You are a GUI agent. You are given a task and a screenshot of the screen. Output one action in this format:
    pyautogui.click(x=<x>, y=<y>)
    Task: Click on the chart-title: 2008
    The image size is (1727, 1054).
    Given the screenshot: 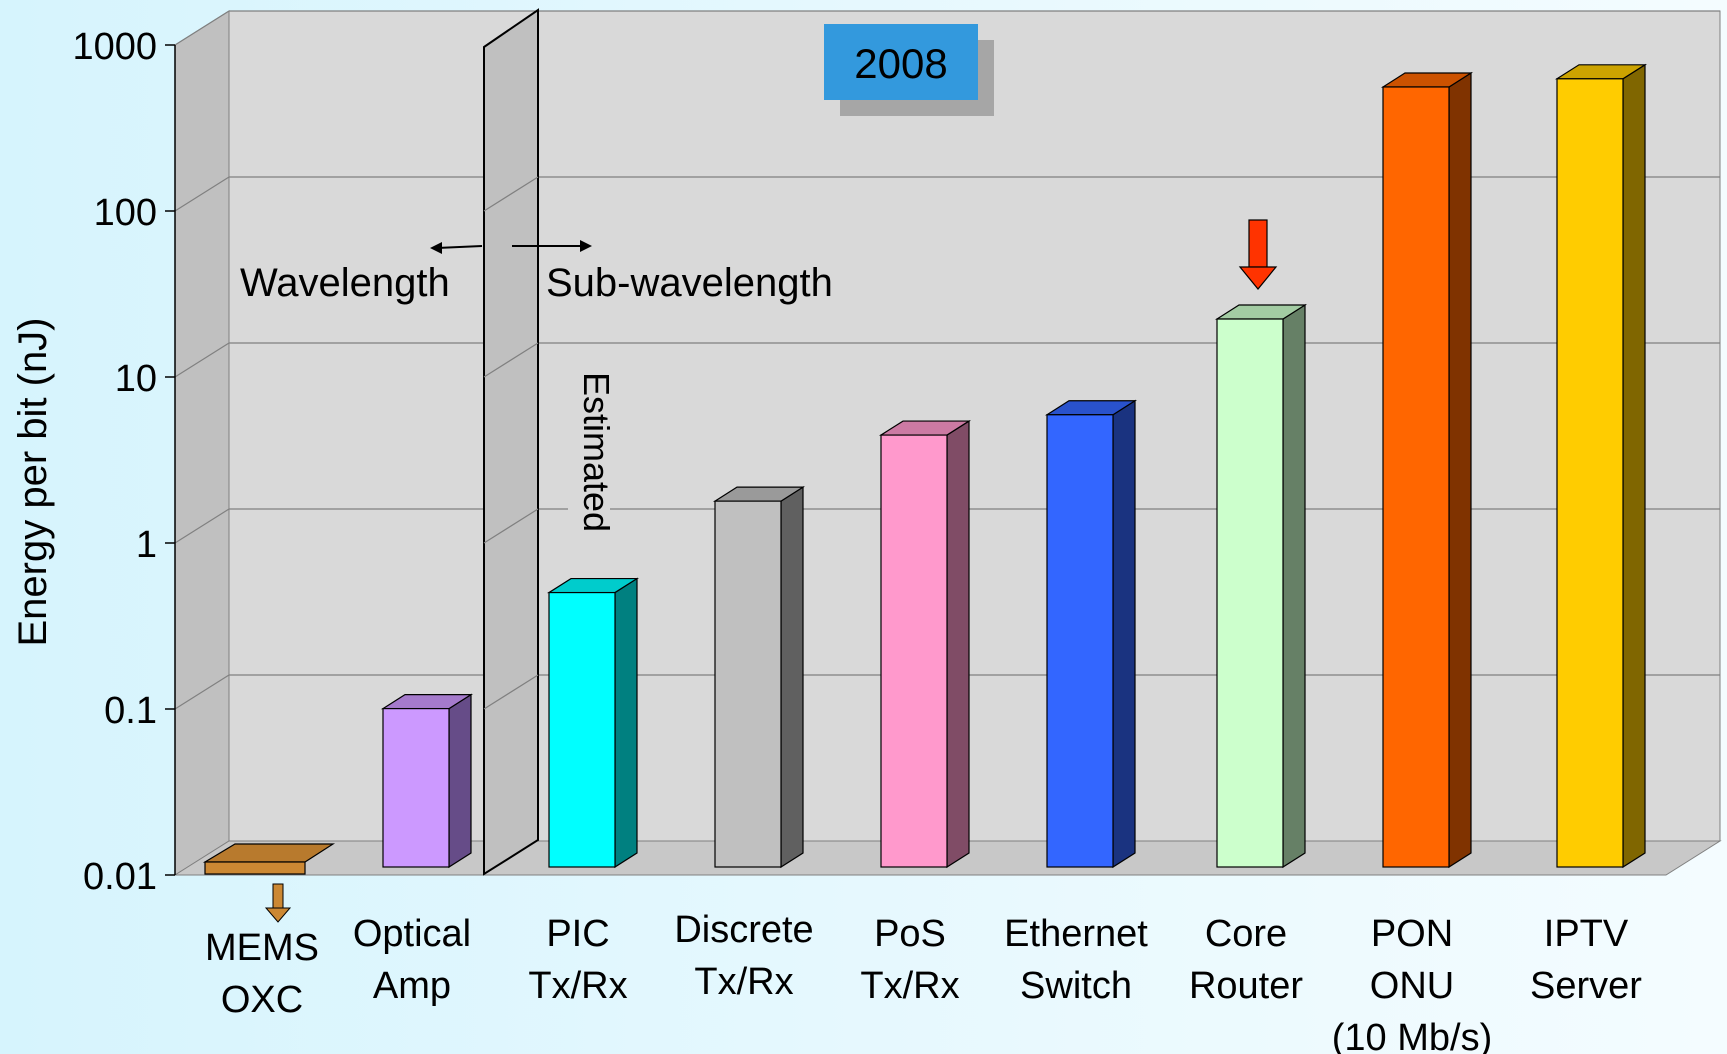 What is the action you would take?
    pyautogui.click(x=900, y=63)
    